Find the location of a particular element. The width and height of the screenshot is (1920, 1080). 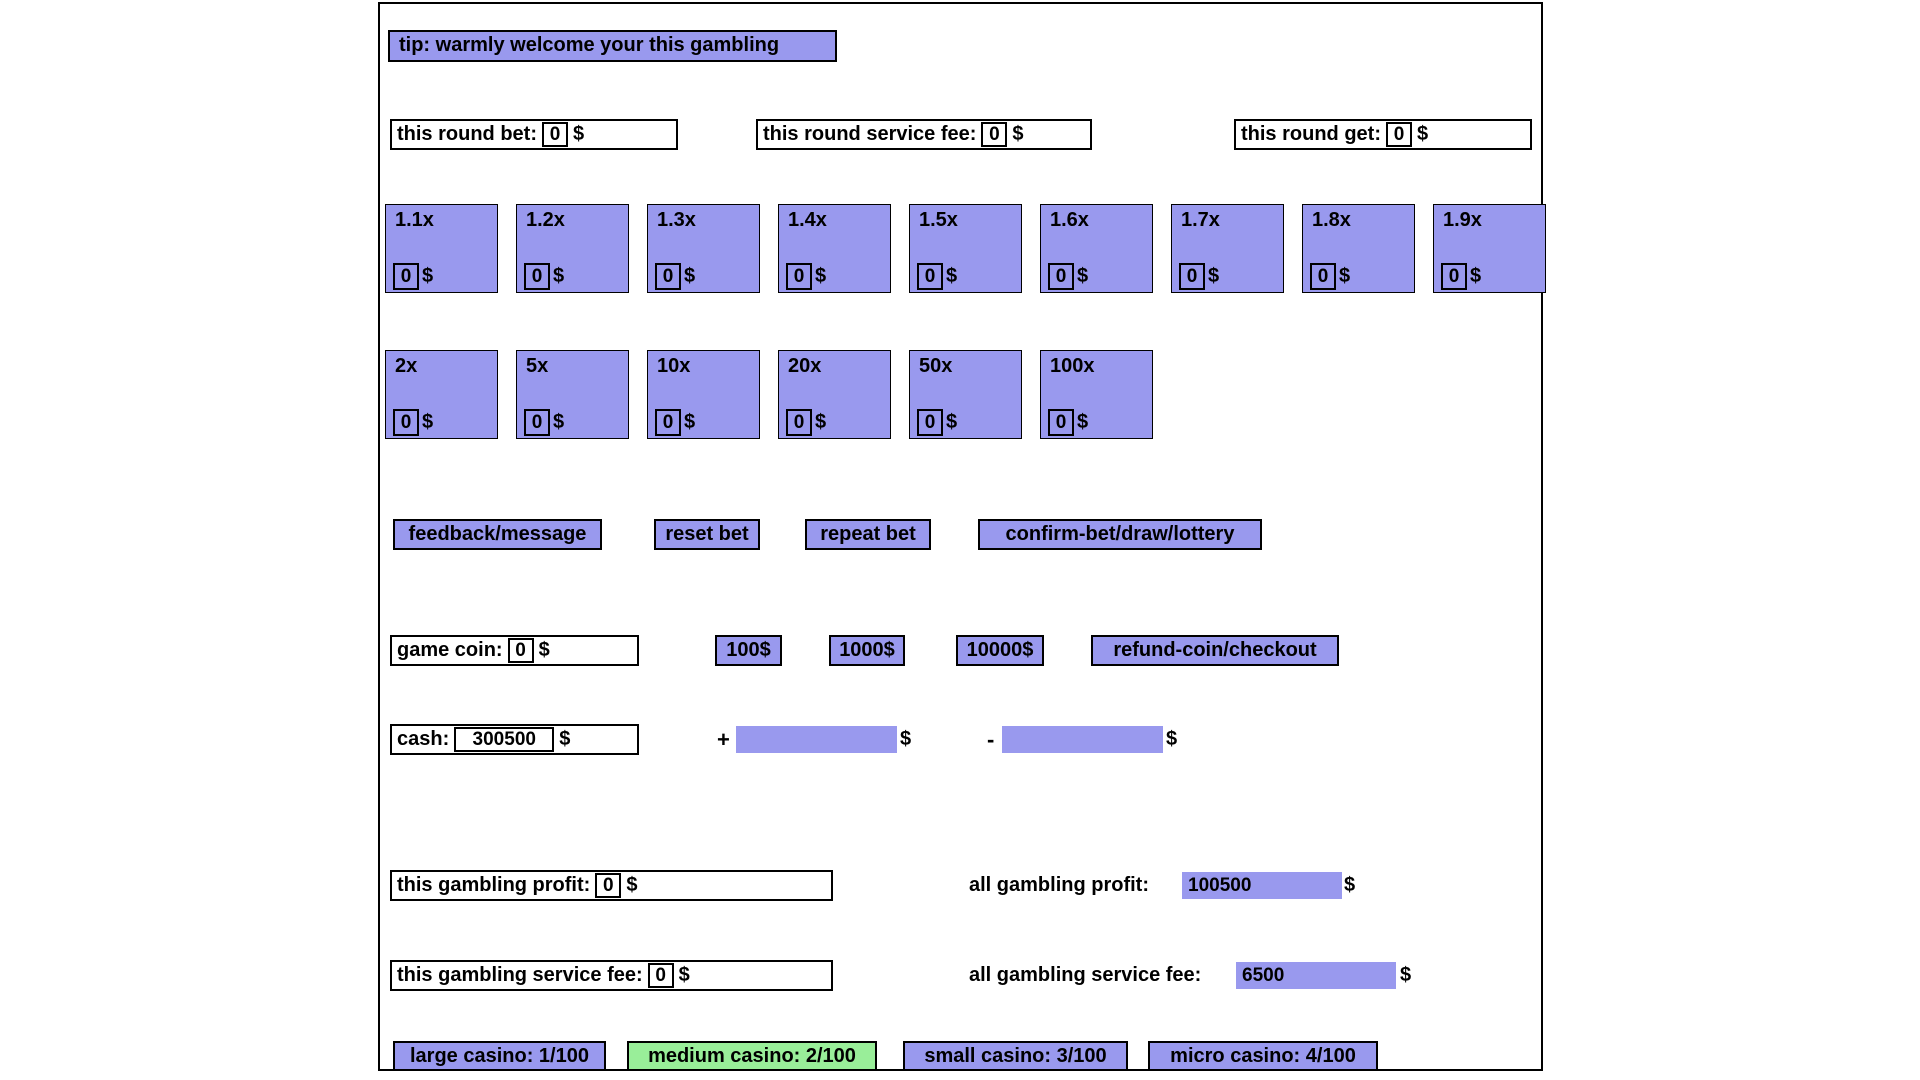

multiplier-label: 100x is located at coordinates (1072, 366).